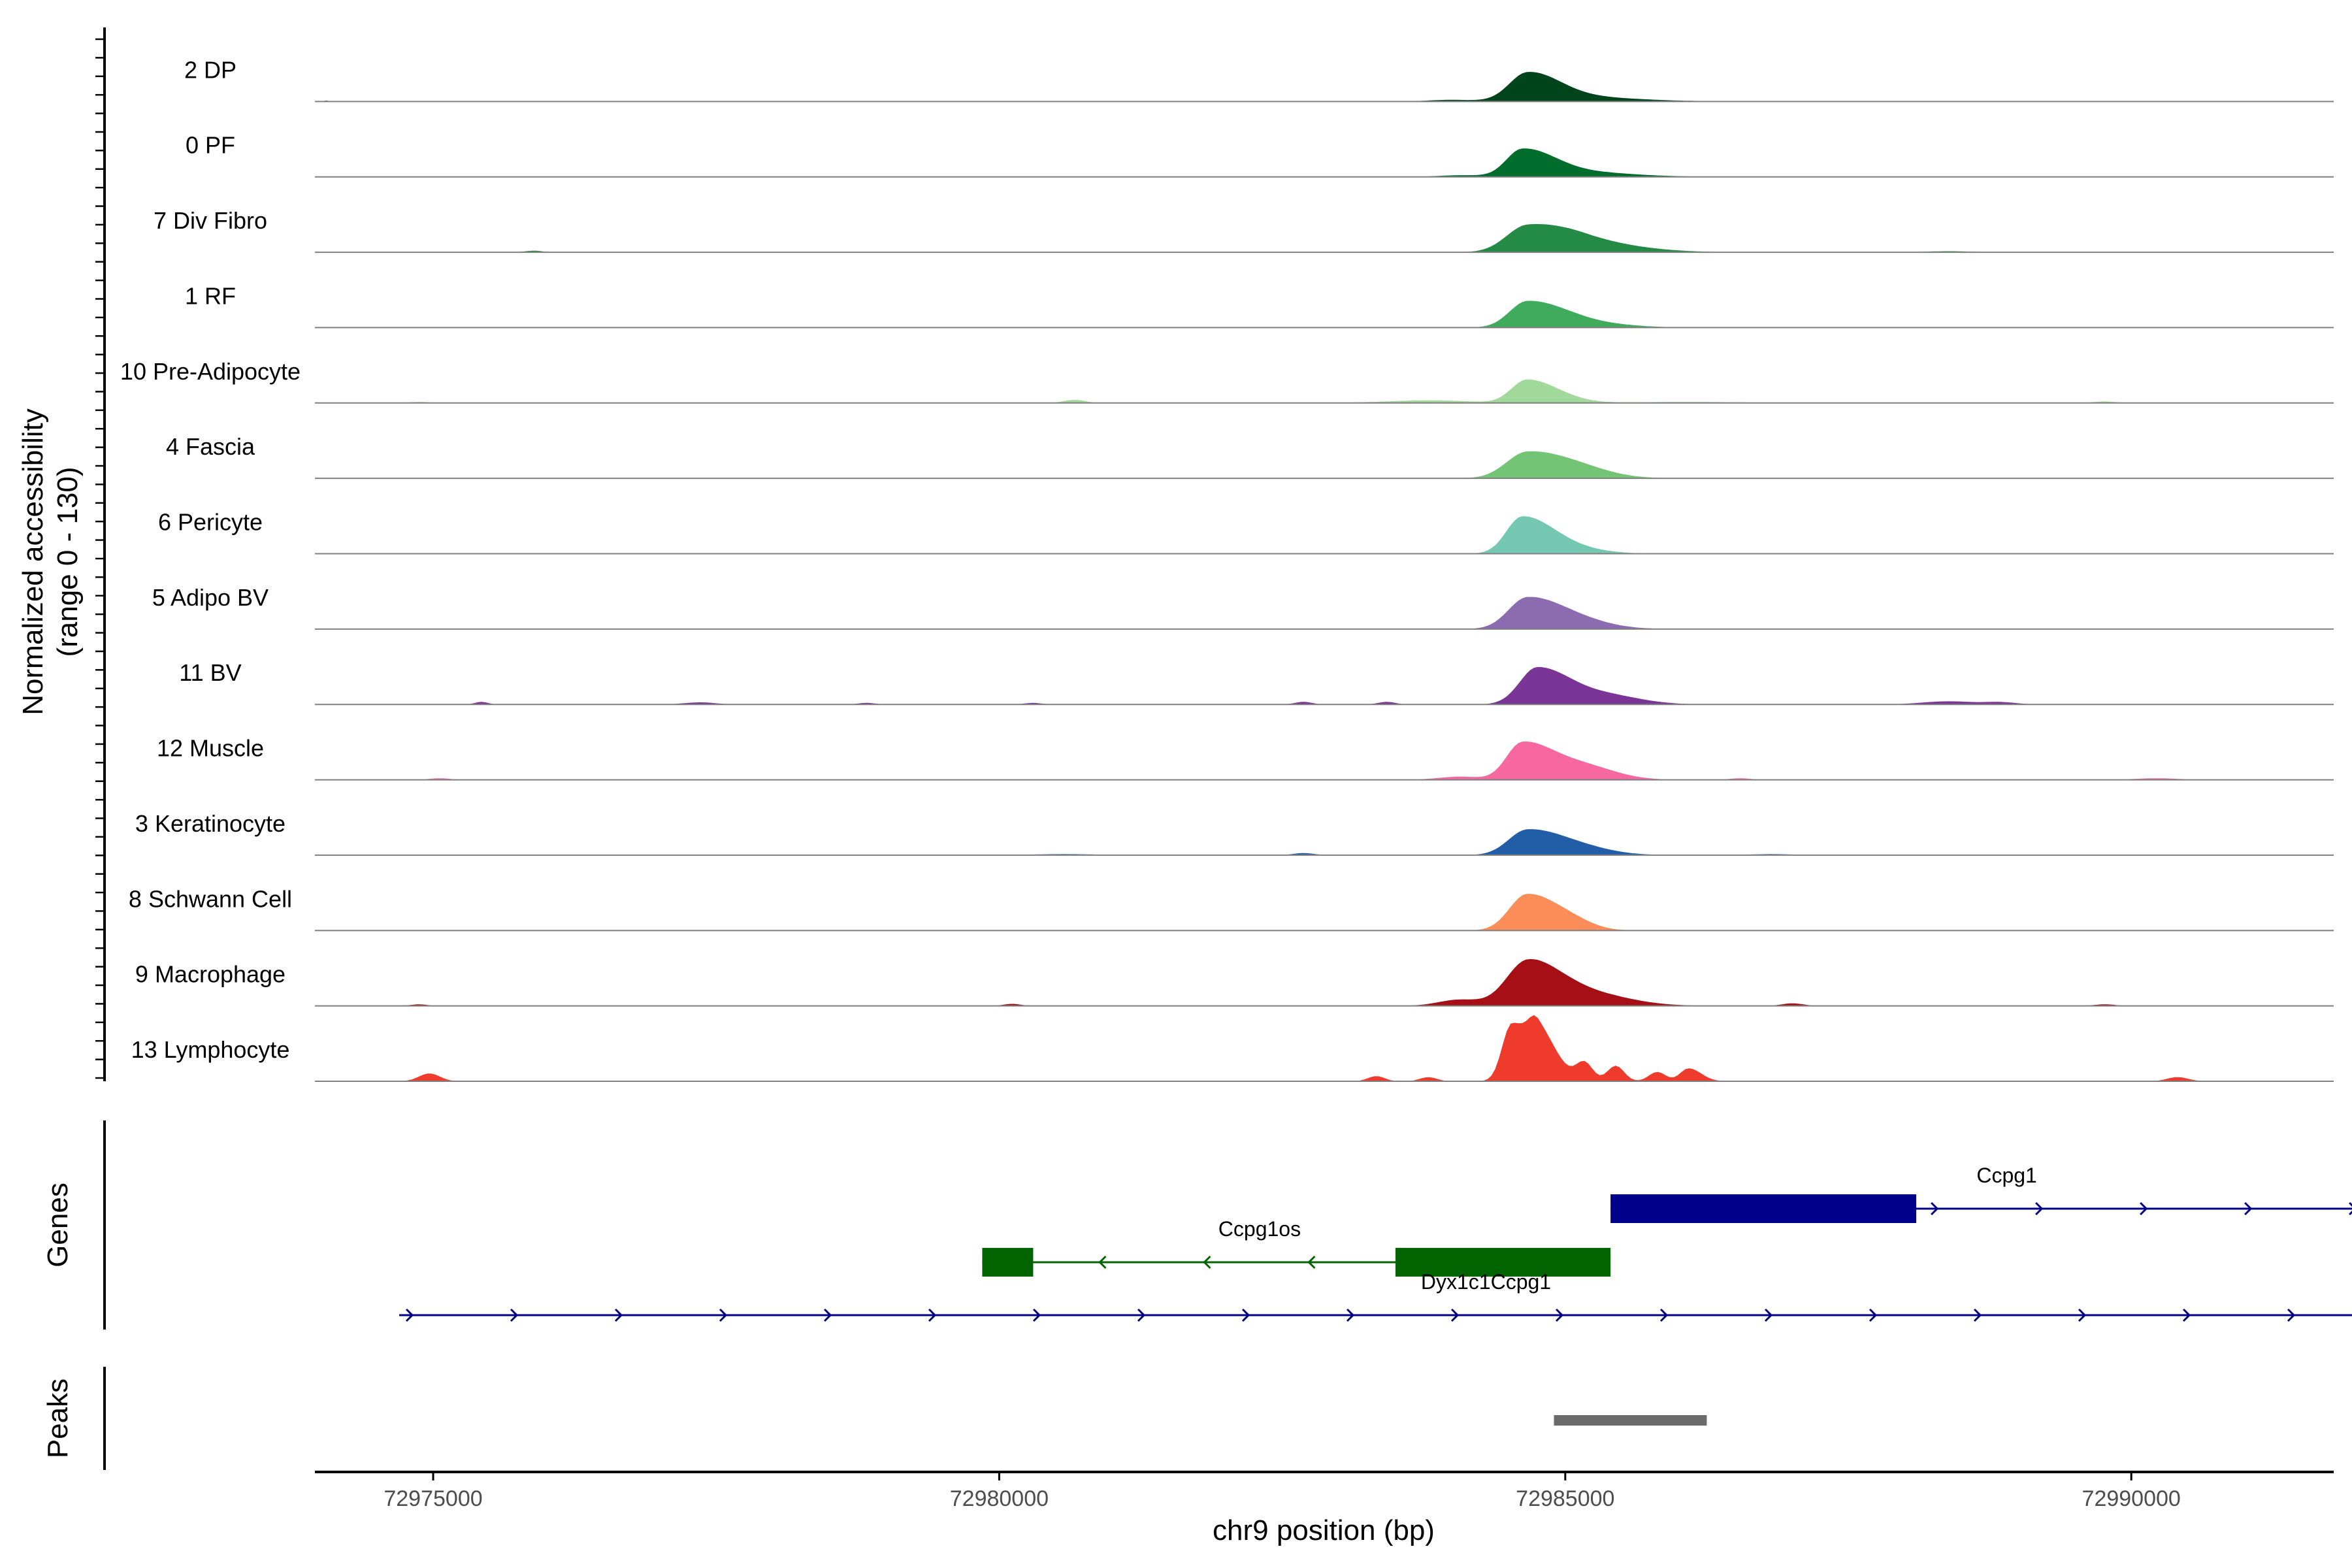 The image size is (2352, 1568). I want to click on gene-ccpg1: Ccpg1, so click(1981, 1193).